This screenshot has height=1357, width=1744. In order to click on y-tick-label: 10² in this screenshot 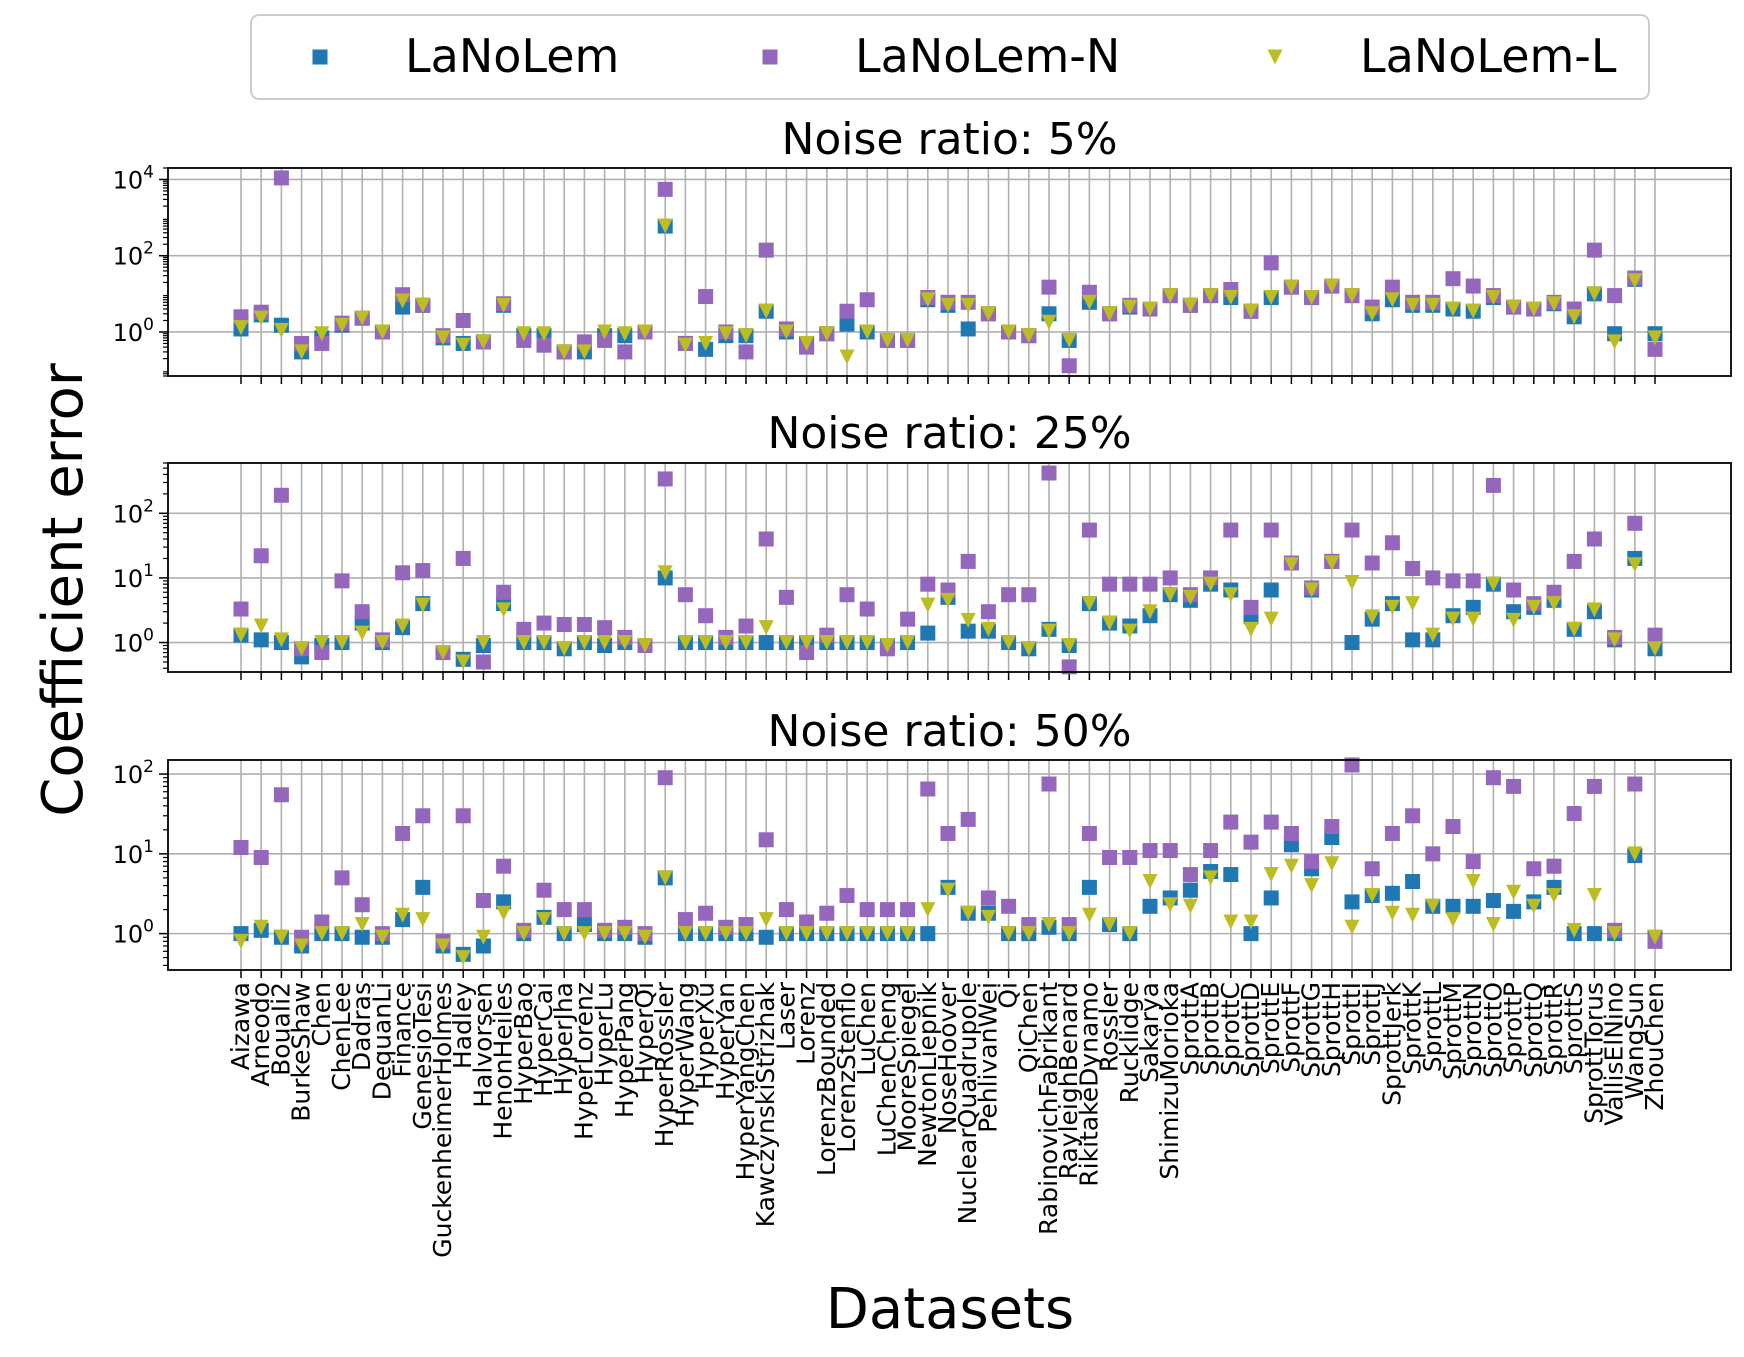, I will do `click(133, 255)`.